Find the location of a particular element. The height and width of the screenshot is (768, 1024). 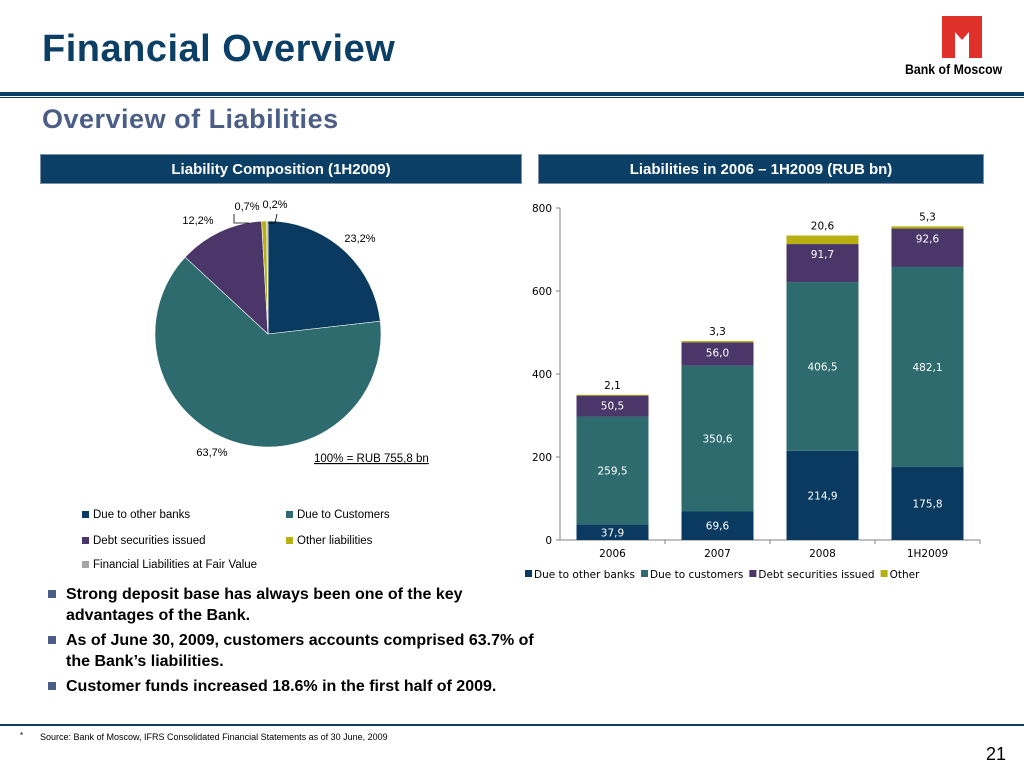

footnote-marker: * is located at coordinates (22, 735).